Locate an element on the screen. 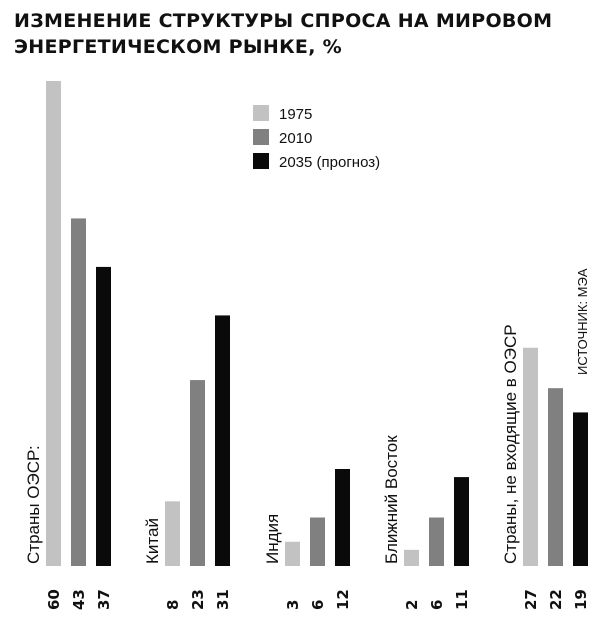  value-label: 37 is located at coordinates (104, 599).